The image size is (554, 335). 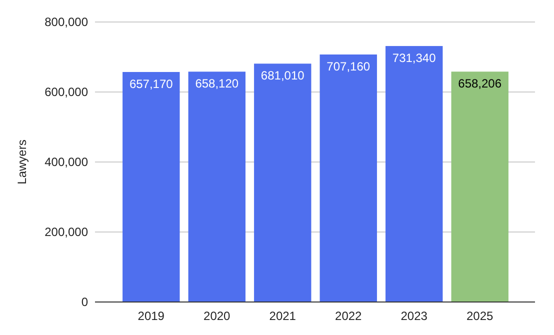 What do you see at coordinates (84, 302) in the screenshot?
I see `y-tick-label: 0` at bounding box center [84, 302].